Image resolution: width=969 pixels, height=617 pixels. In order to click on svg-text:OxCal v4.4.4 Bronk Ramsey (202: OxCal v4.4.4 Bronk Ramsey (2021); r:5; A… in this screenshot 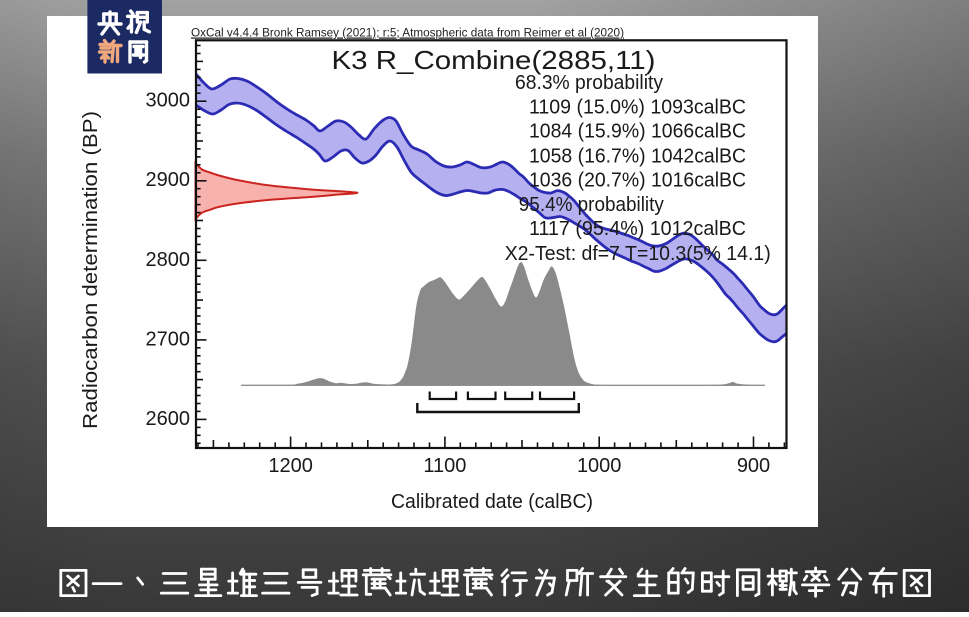, I will do `click(407, 33)`.